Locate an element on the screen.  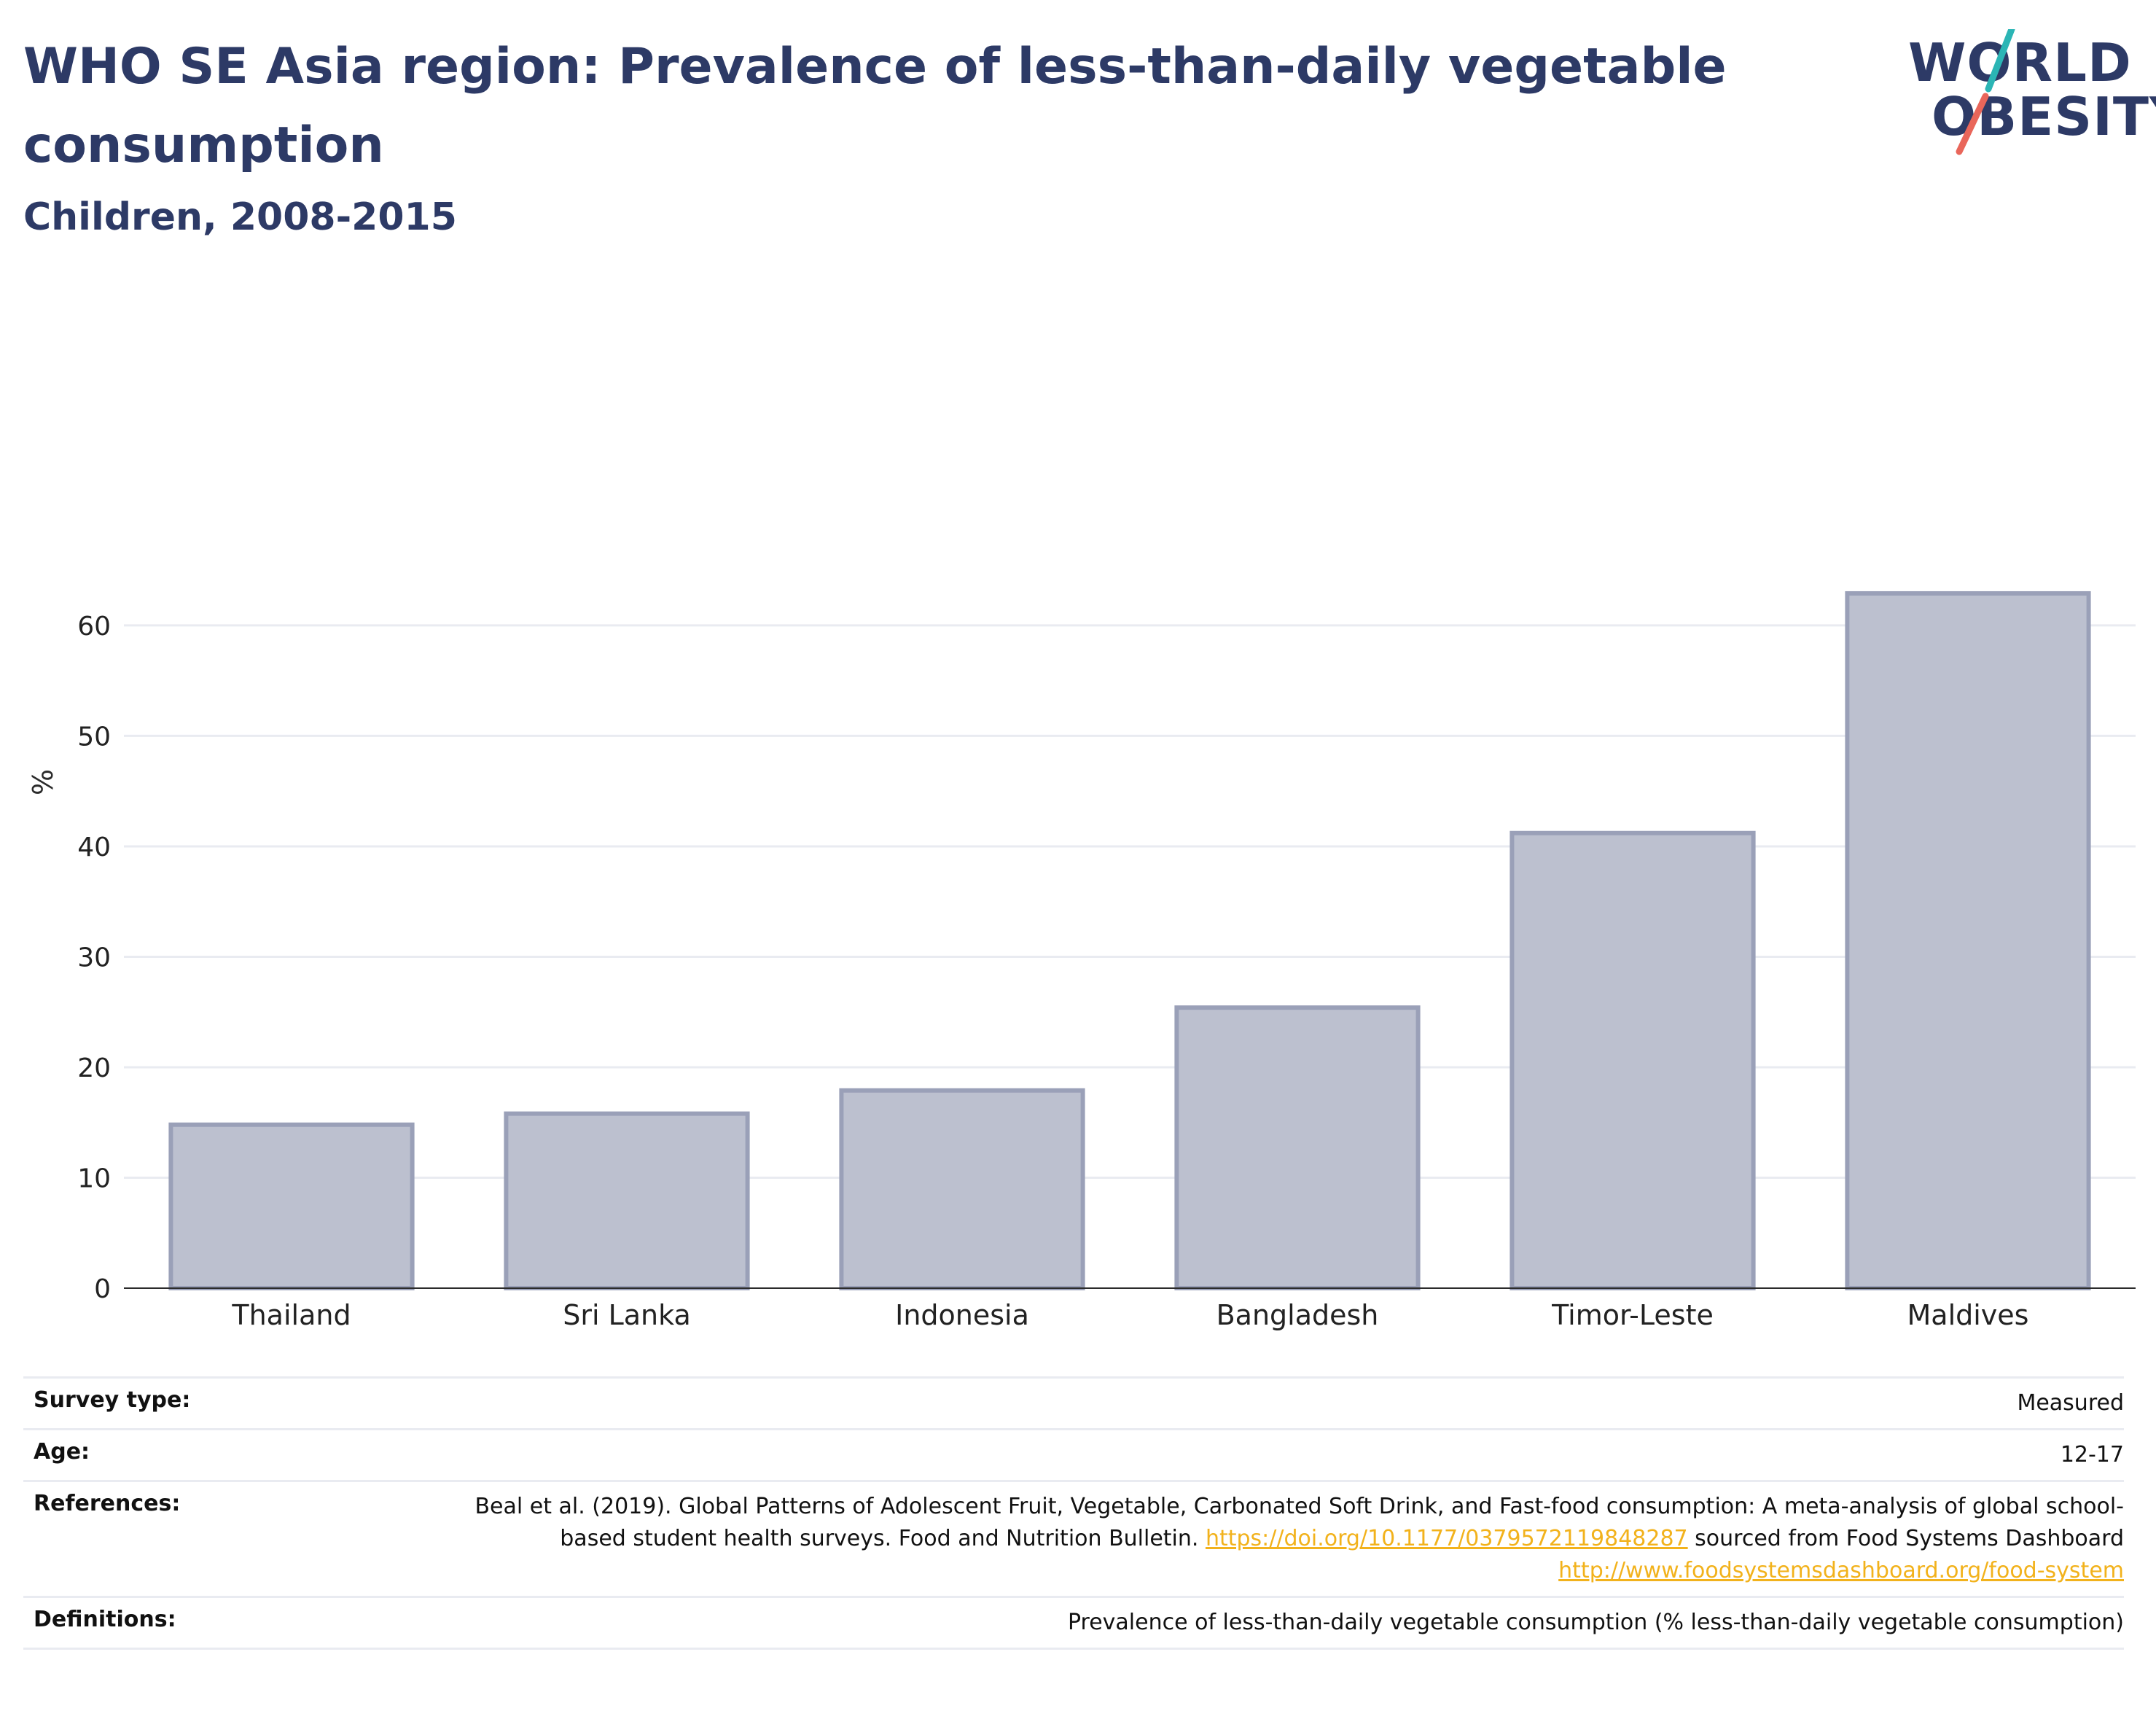
x-tick-label: Indonesia is located at coordinates (962, 1315).